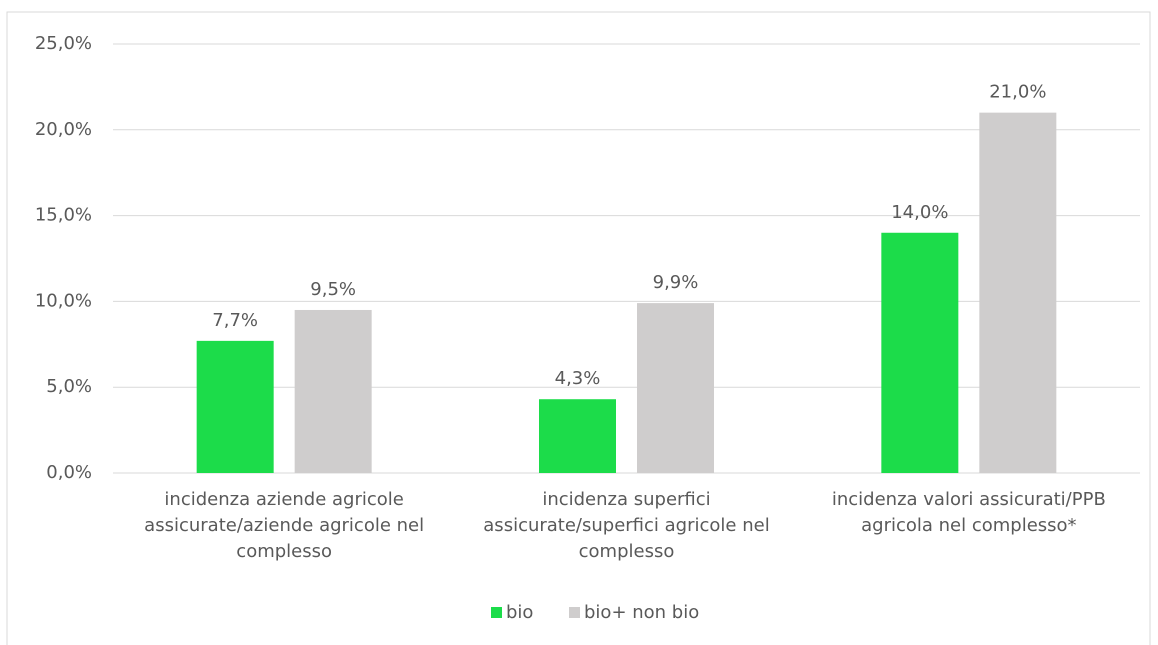 The width and height of the screenshot is (1158, 645). I want to click on y-tick-label: 15,0%, so click(63, 215).